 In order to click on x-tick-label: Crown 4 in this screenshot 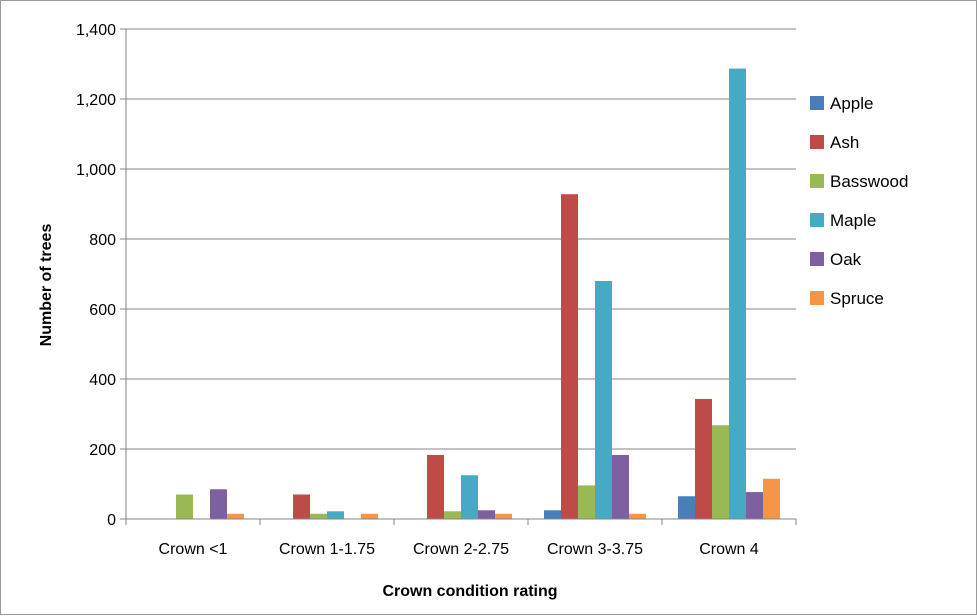, I will do `click(729, 549)`.